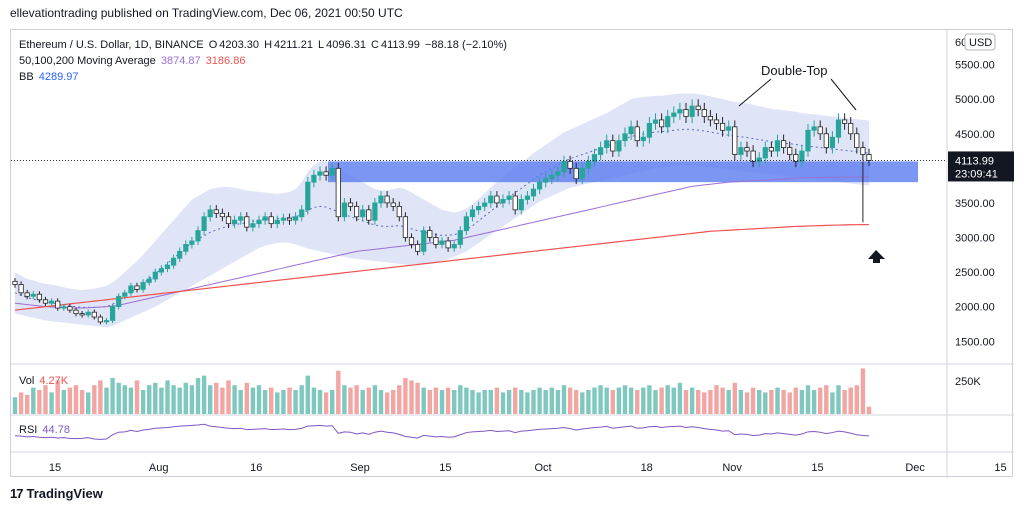 The image size is (1024, 513). Describe the element at coordinates (87, 61) in the screenshot. I see `ma-label: 50,100,200 Moving Average` at that location.